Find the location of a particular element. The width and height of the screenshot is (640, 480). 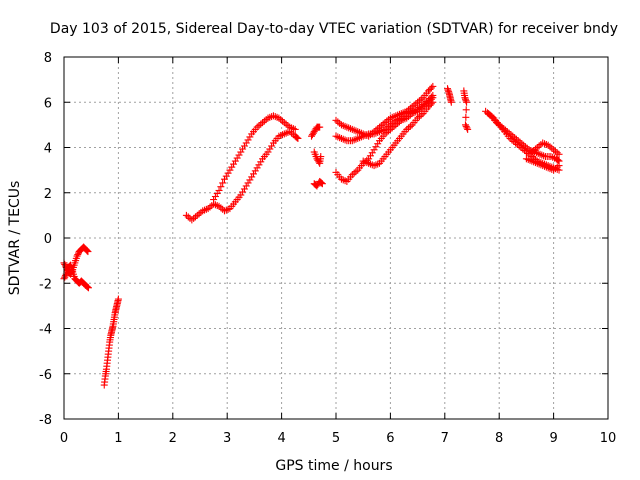

x-tick-label: 1 is located at coordinates (118, 438).